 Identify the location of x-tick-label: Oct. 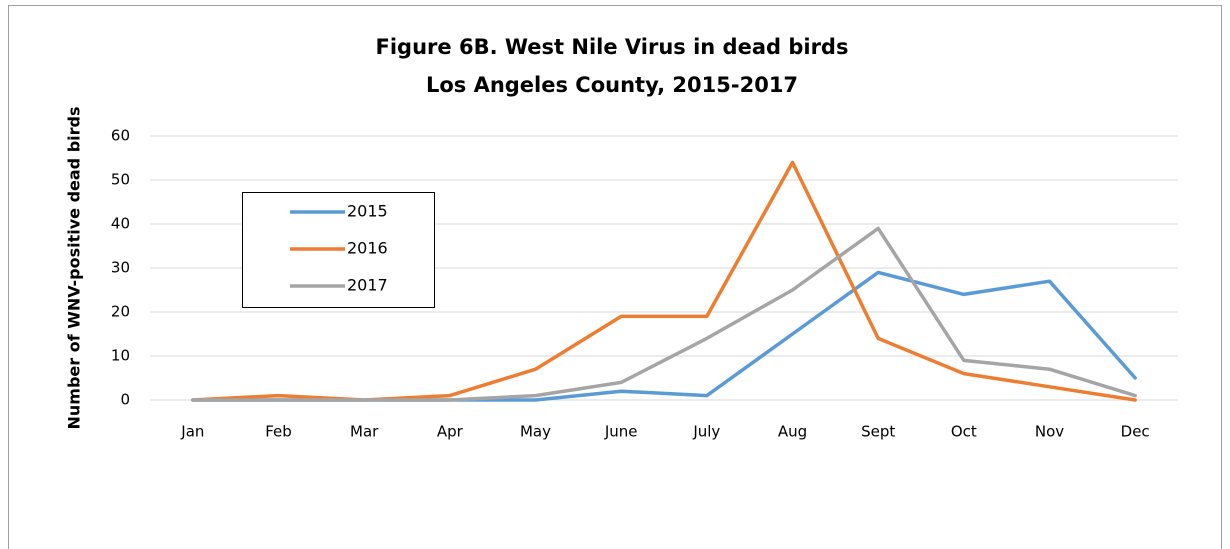
(964, 432).